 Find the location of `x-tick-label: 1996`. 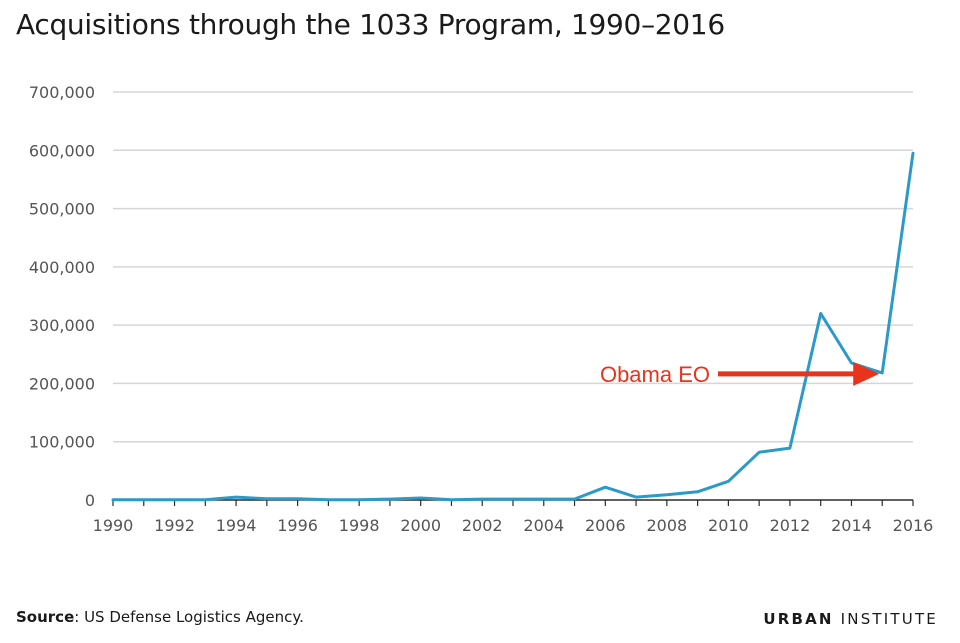

x-tick-label: 1996 is located at coordinates (297, 525).